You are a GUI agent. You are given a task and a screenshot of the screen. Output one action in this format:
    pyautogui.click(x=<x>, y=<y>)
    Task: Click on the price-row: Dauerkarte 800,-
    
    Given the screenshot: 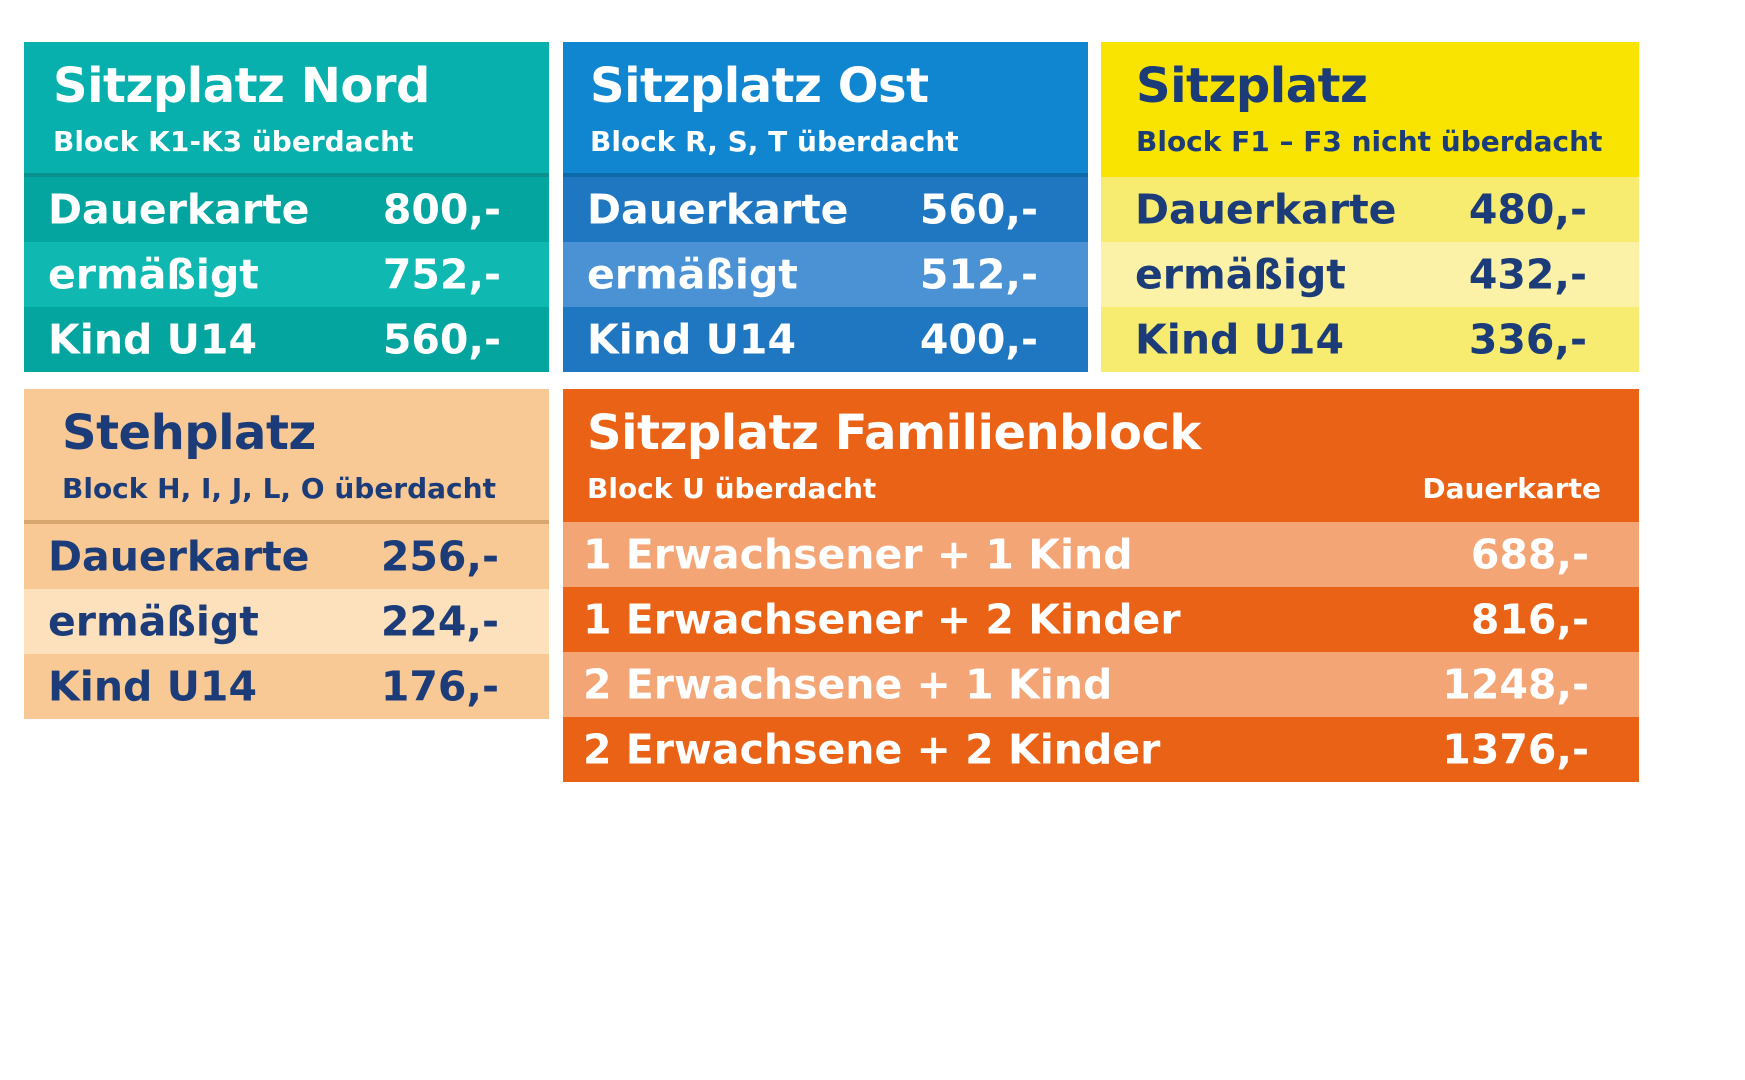 What is the action you would take?
    pyautogui.click(x=286, y=209)
    